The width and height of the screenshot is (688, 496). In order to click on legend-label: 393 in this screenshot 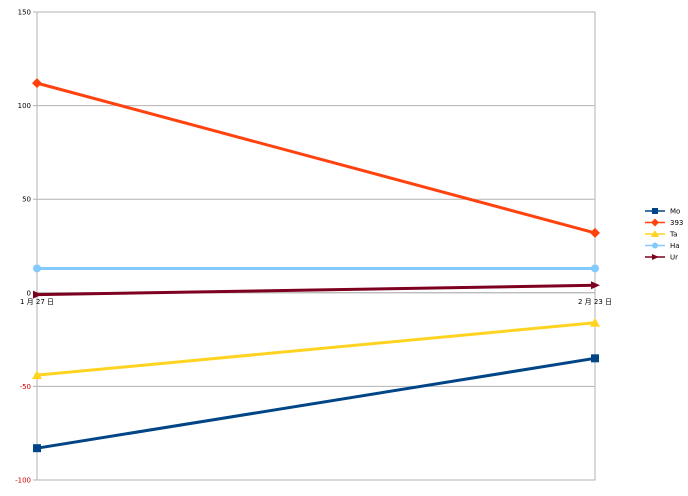, I will do `click(676, 223)`.